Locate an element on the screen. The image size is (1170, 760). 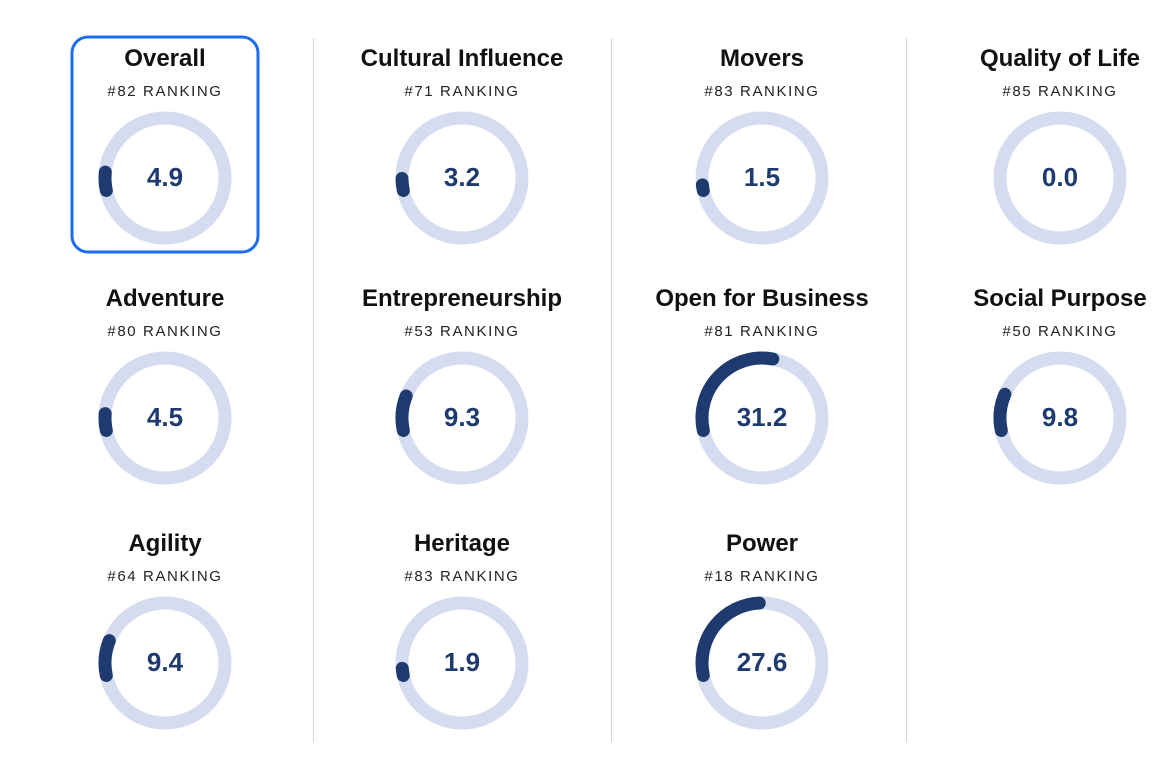
score-value: 3.2 is located at coordinates (462, 177).